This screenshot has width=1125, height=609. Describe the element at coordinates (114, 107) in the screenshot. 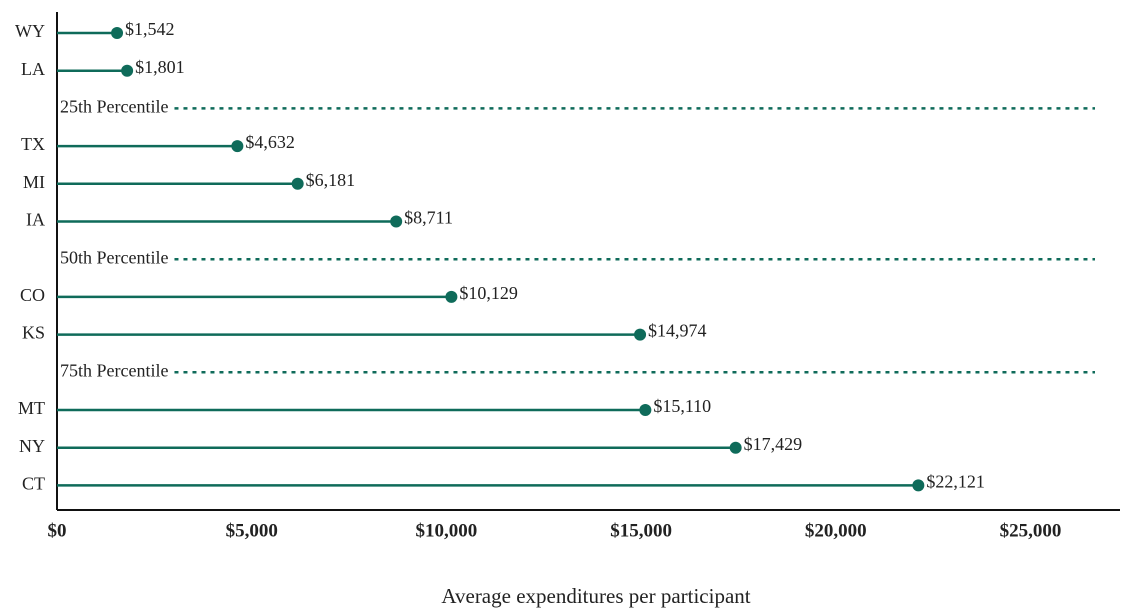

I see `percentile-label: 25th Percentile` at that location.